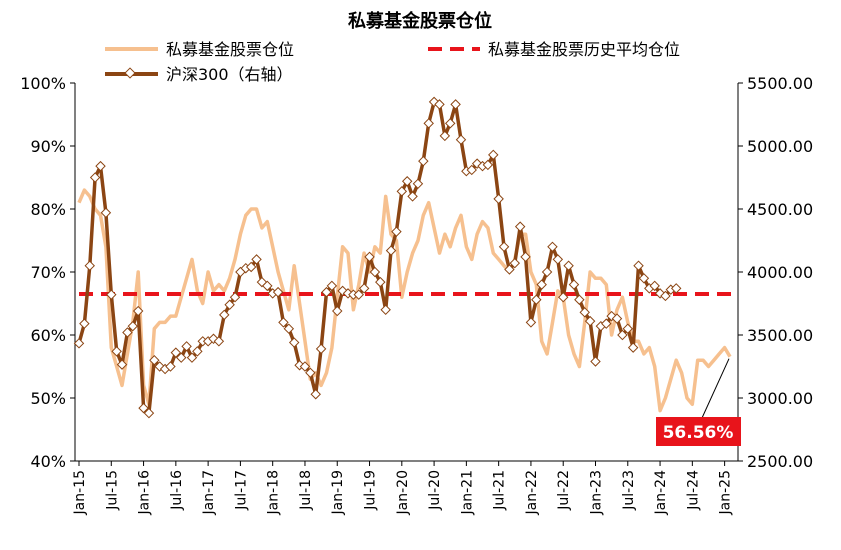 Image resolution: width=841 pixels, height=550 pixels. What do you see at coordinates (43, 83) in the screenshot?
I see `y-left-tick-label: 100%` at bounding box center [43, 83].